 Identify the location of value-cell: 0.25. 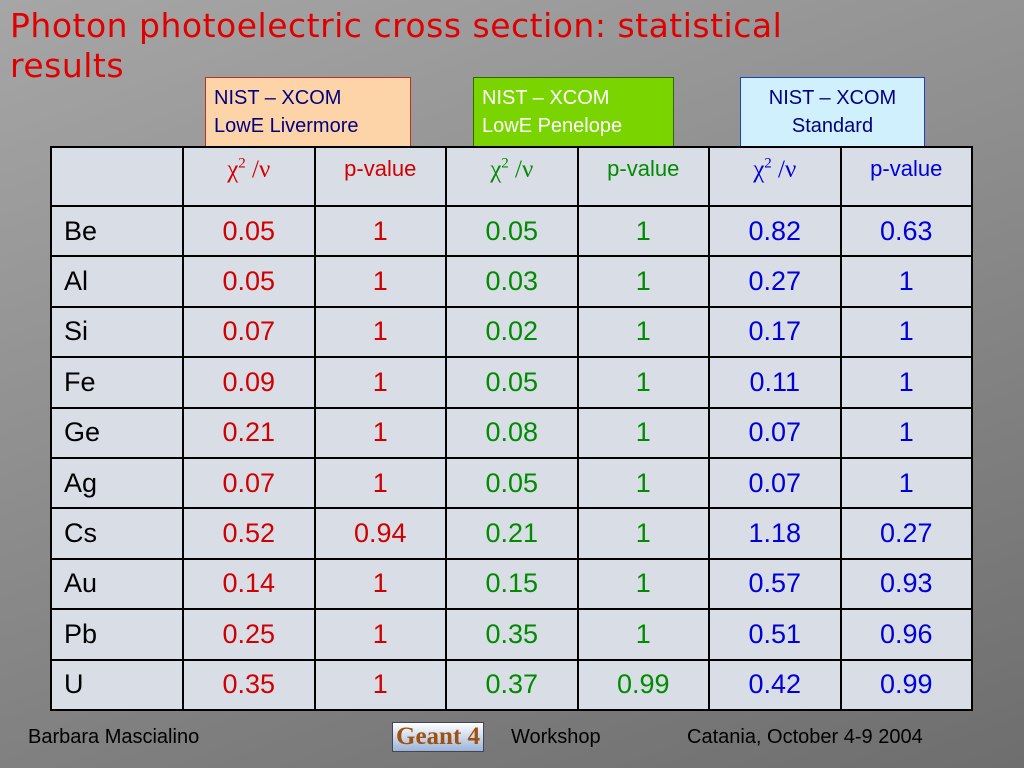
(249, 634).